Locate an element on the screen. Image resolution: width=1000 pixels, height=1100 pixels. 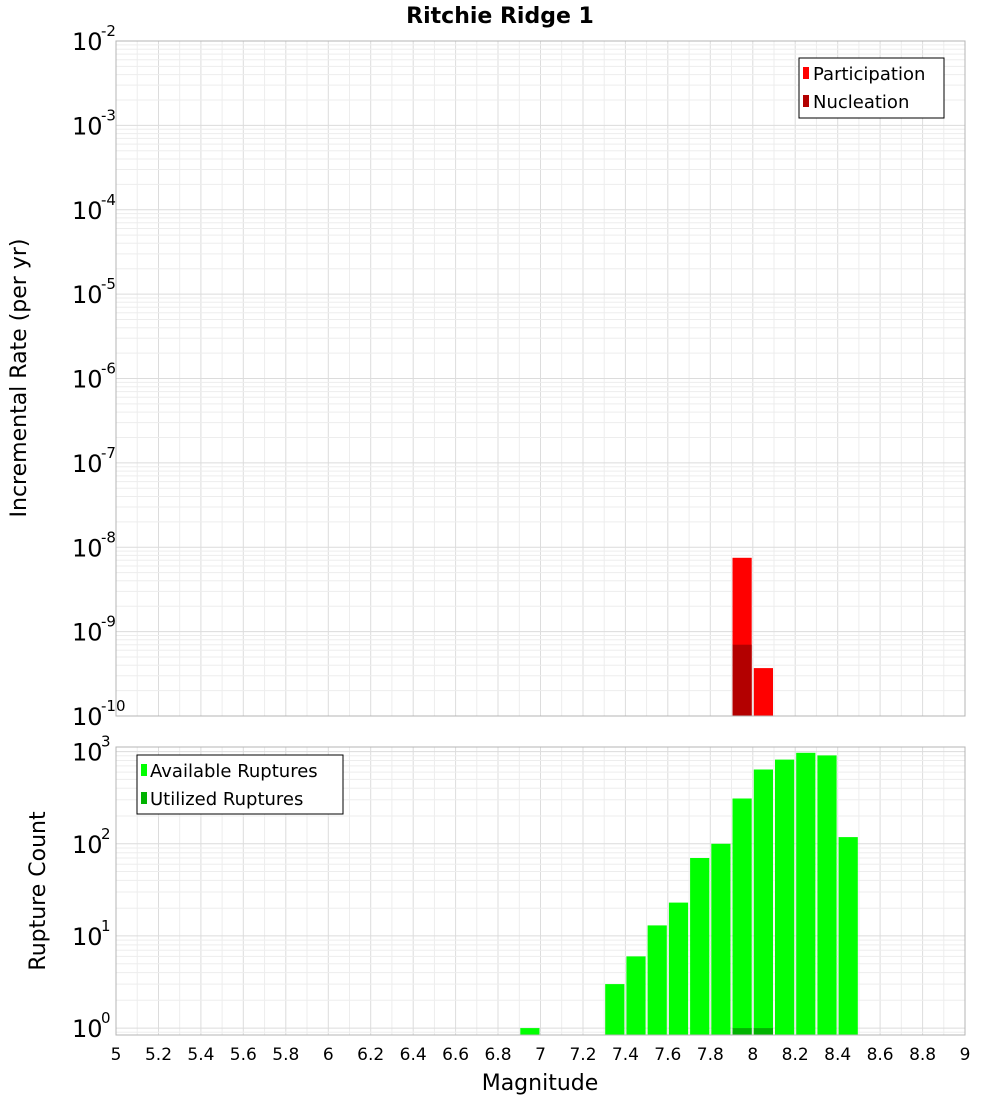
x-tick-label: 5.2 is located at coordinates (158, 1055).